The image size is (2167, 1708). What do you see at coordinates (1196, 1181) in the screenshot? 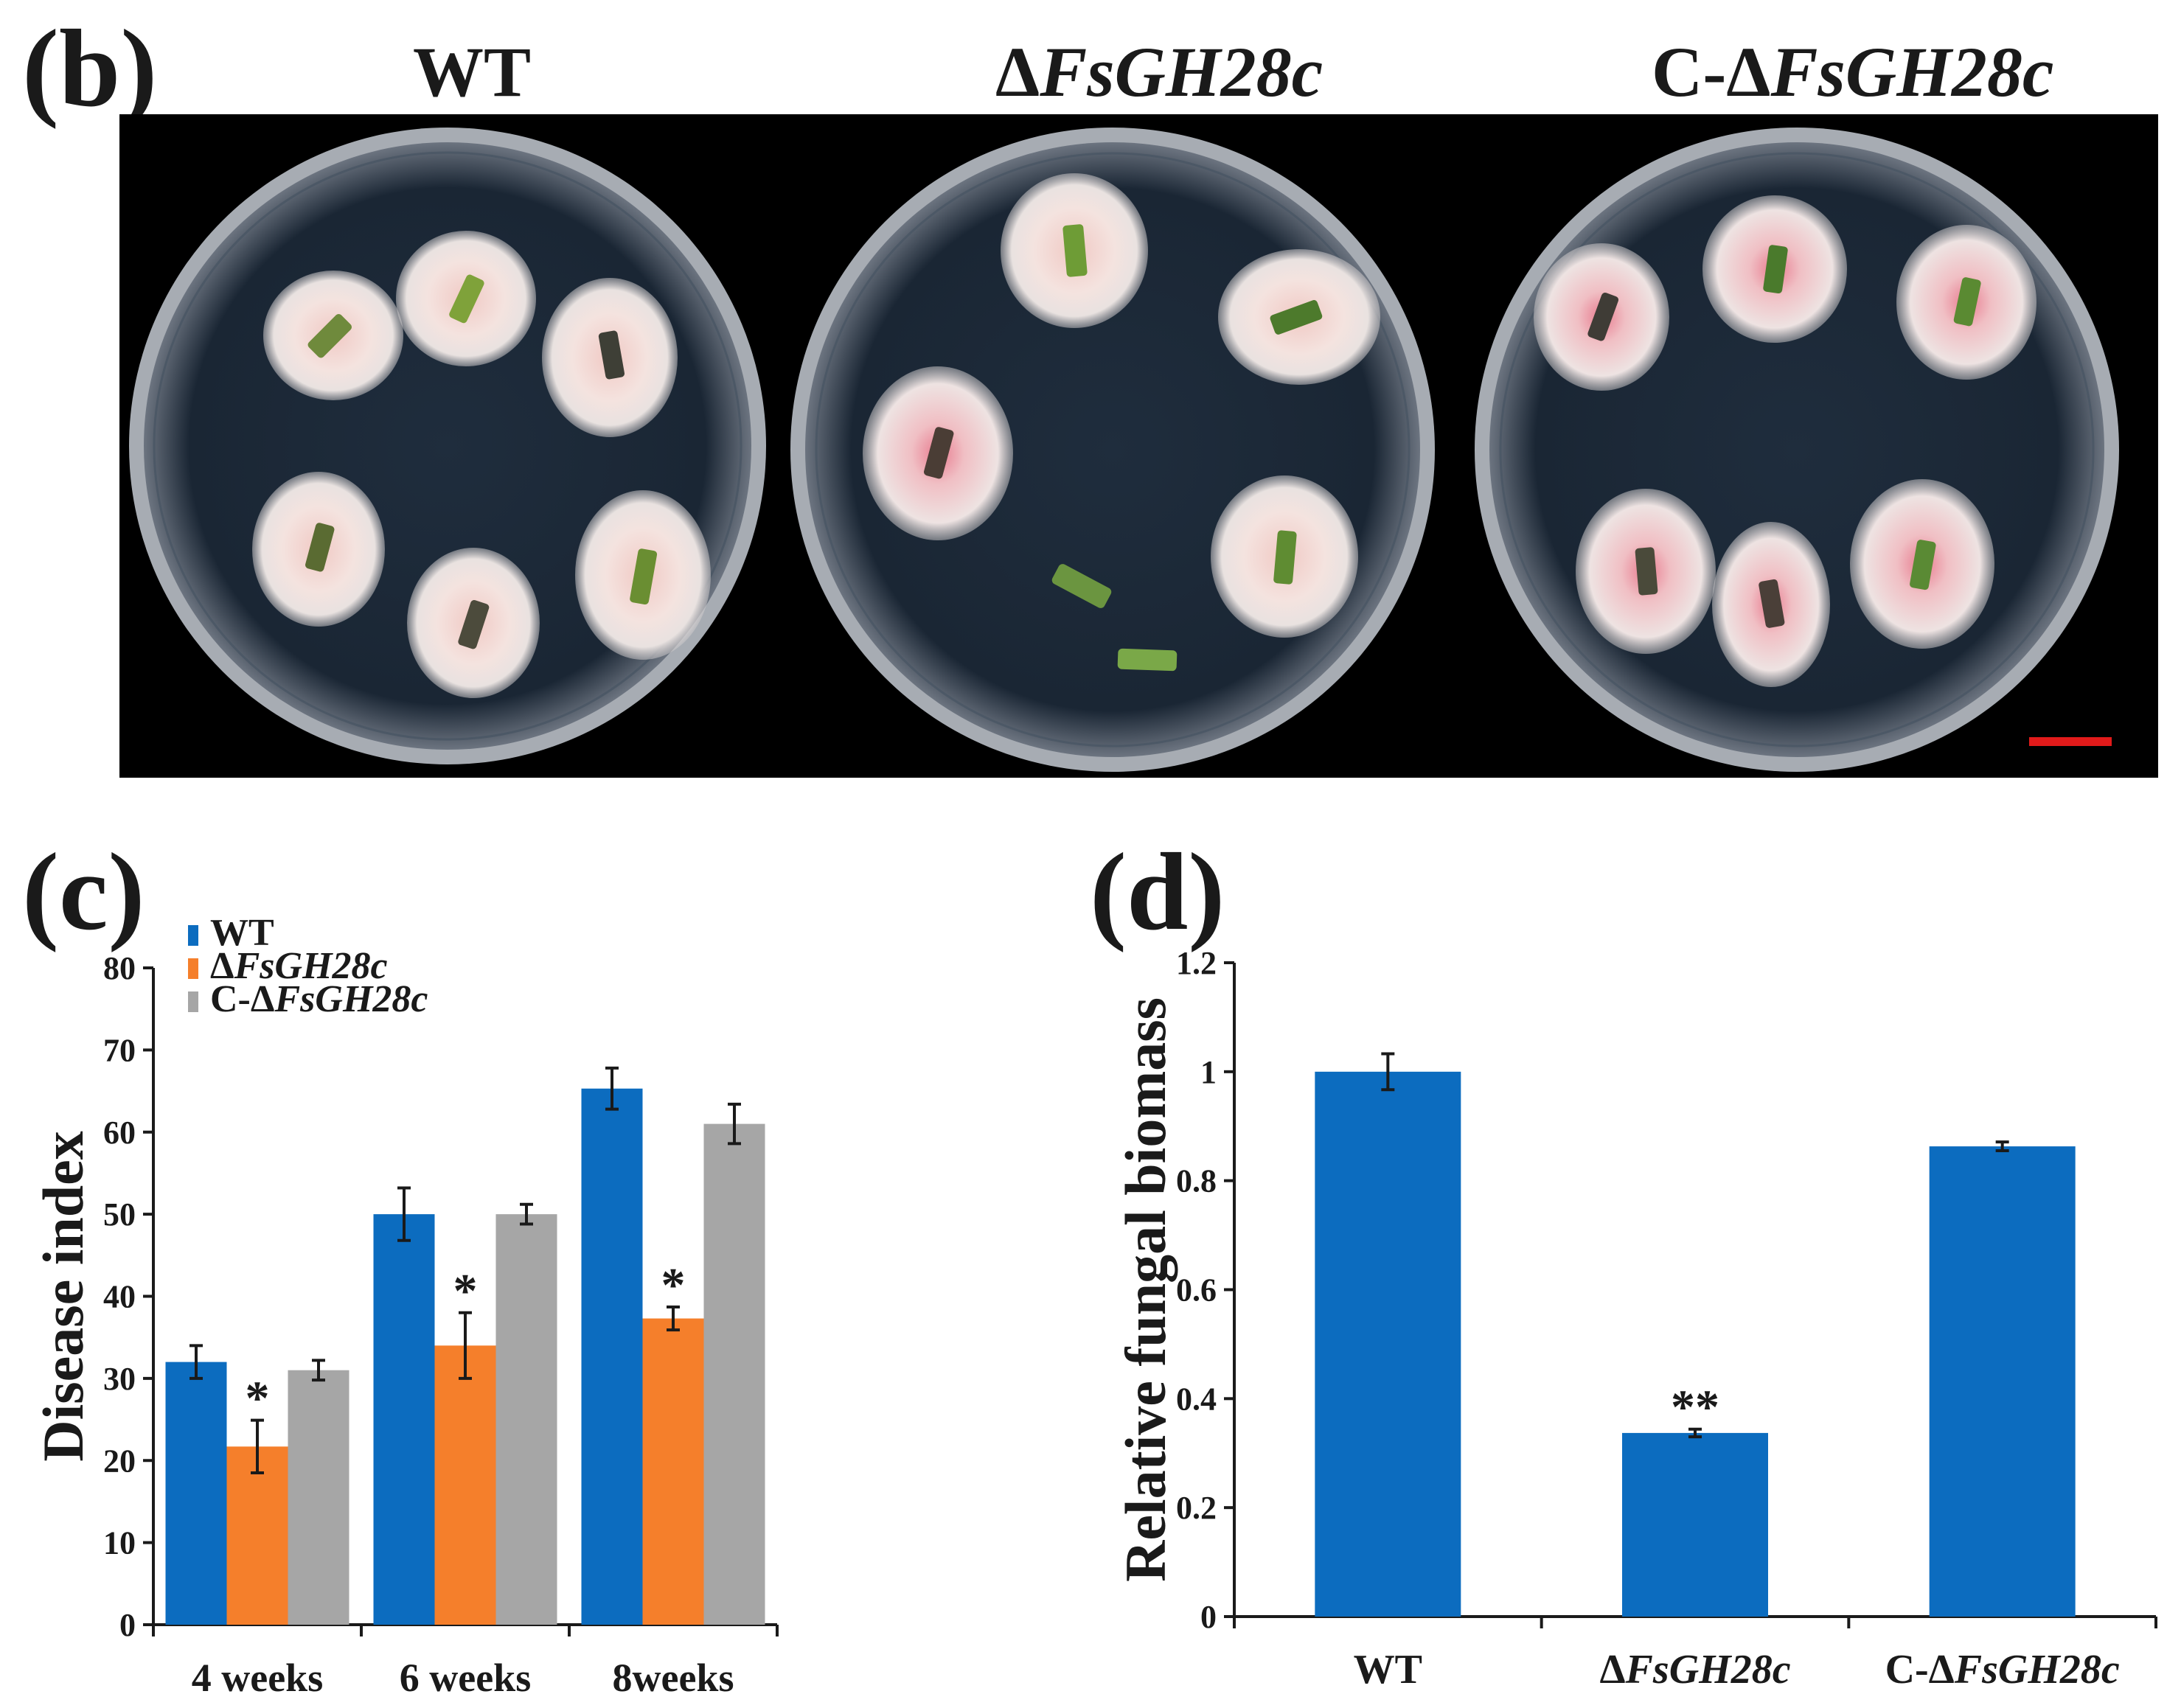
I see `y-tick-label: 0.8` at bounding box center [1196, 1181].